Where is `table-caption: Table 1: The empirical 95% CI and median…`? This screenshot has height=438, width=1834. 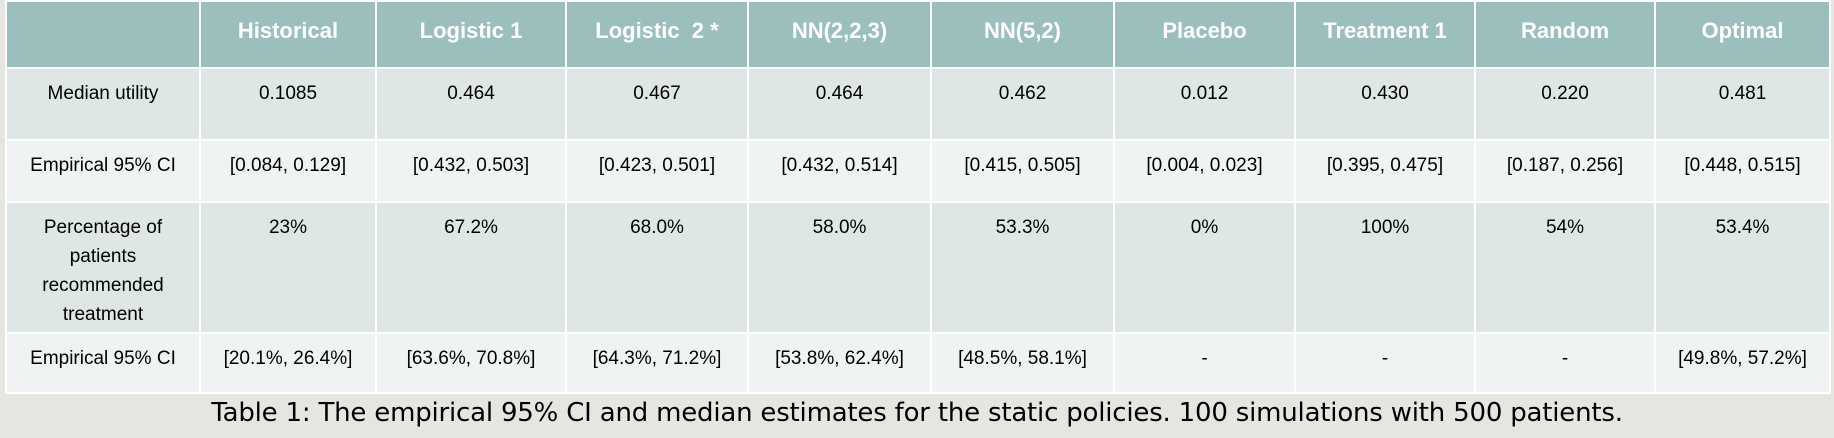
table-caption: Table 1: The empirical 95% CI and median… is located at coordinates (917, 413).